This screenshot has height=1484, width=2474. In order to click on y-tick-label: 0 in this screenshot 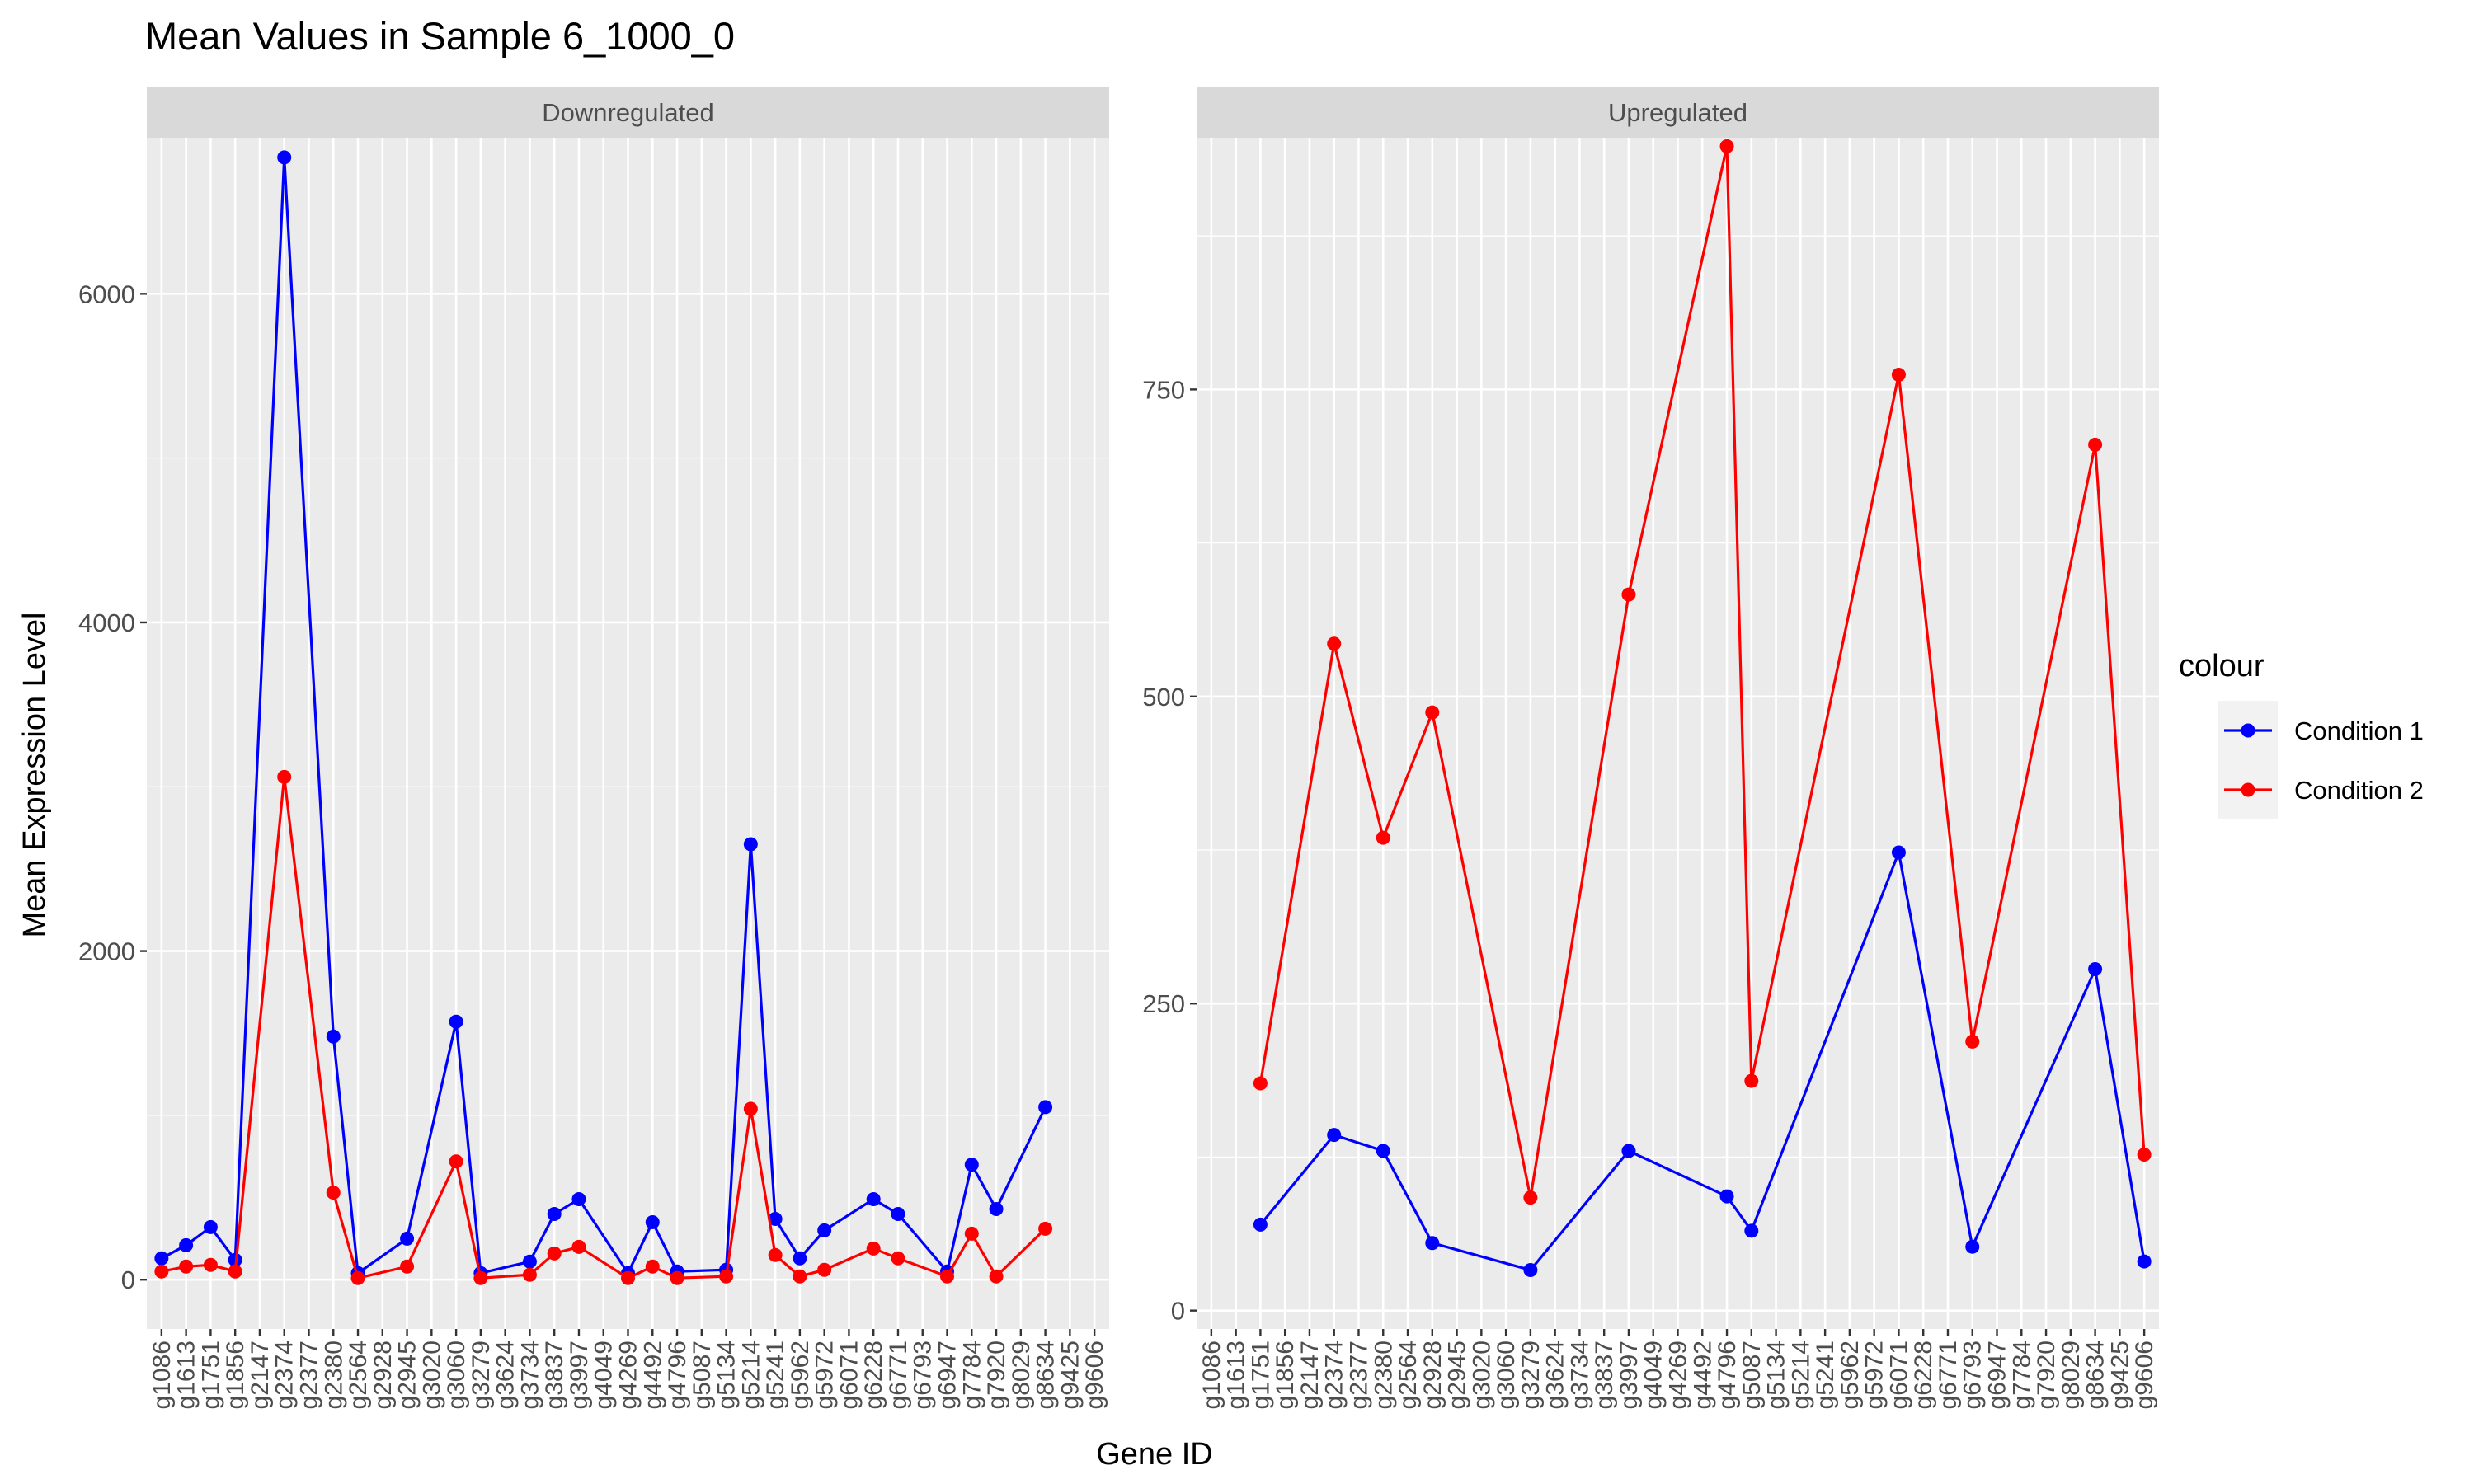, I will do `click(128, 1280)`.